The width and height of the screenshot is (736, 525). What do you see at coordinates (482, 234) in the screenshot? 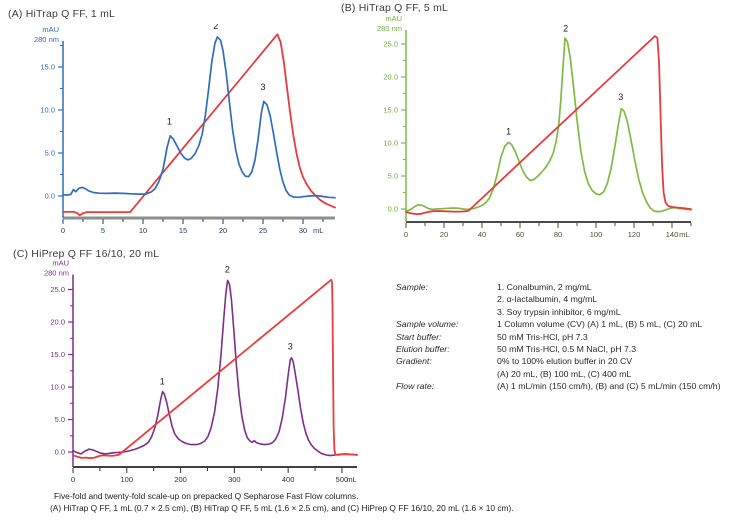
I see `x-tick-label: 40` at bounding box center [482, 234].